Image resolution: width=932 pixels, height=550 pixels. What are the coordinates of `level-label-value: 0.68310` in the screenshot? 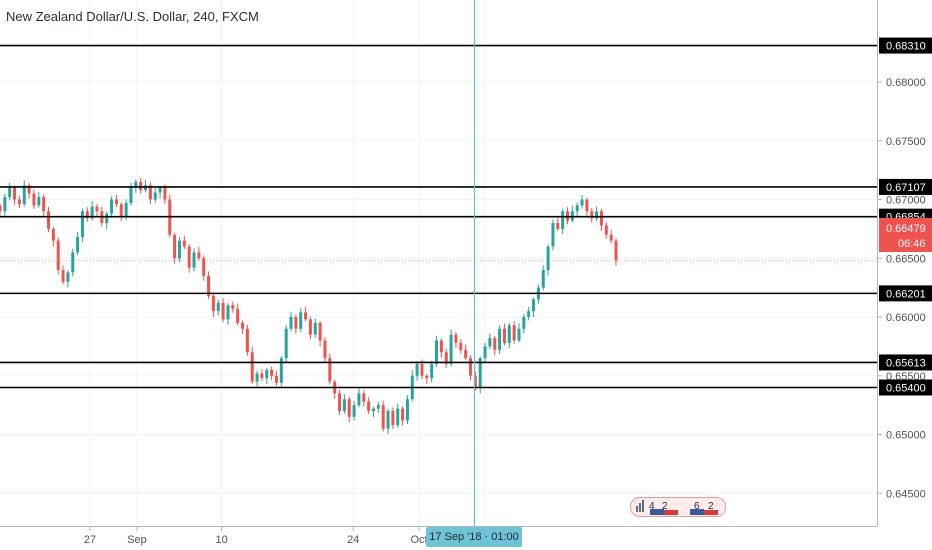 It's located at (906, 47).